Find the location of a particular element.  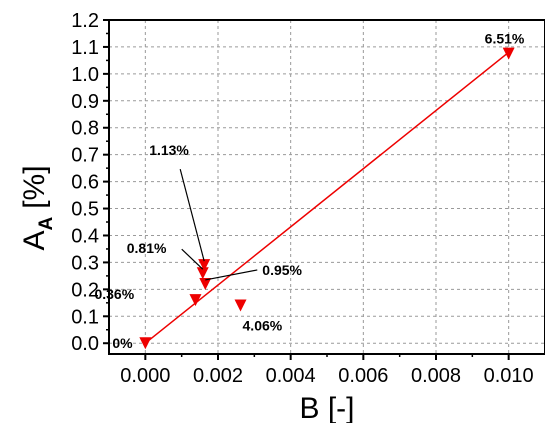

x-tick-label: 0.002 is located at coordinates (218, 376).